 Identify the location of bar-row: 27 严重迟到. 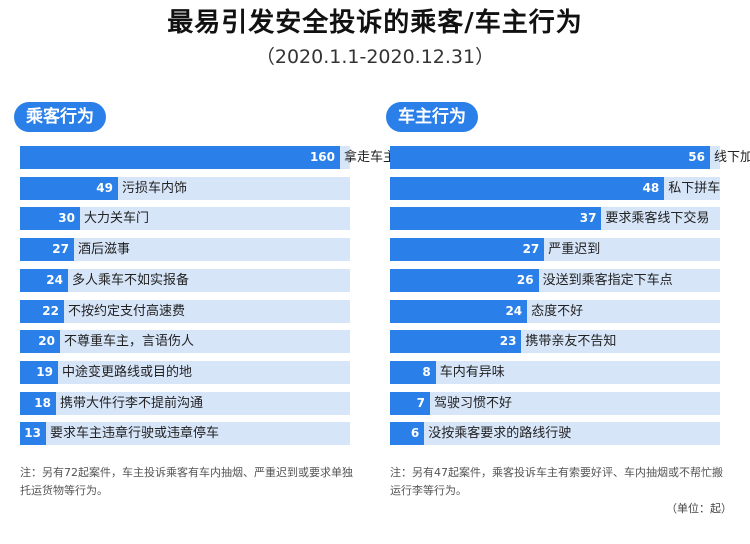
(555, 250).